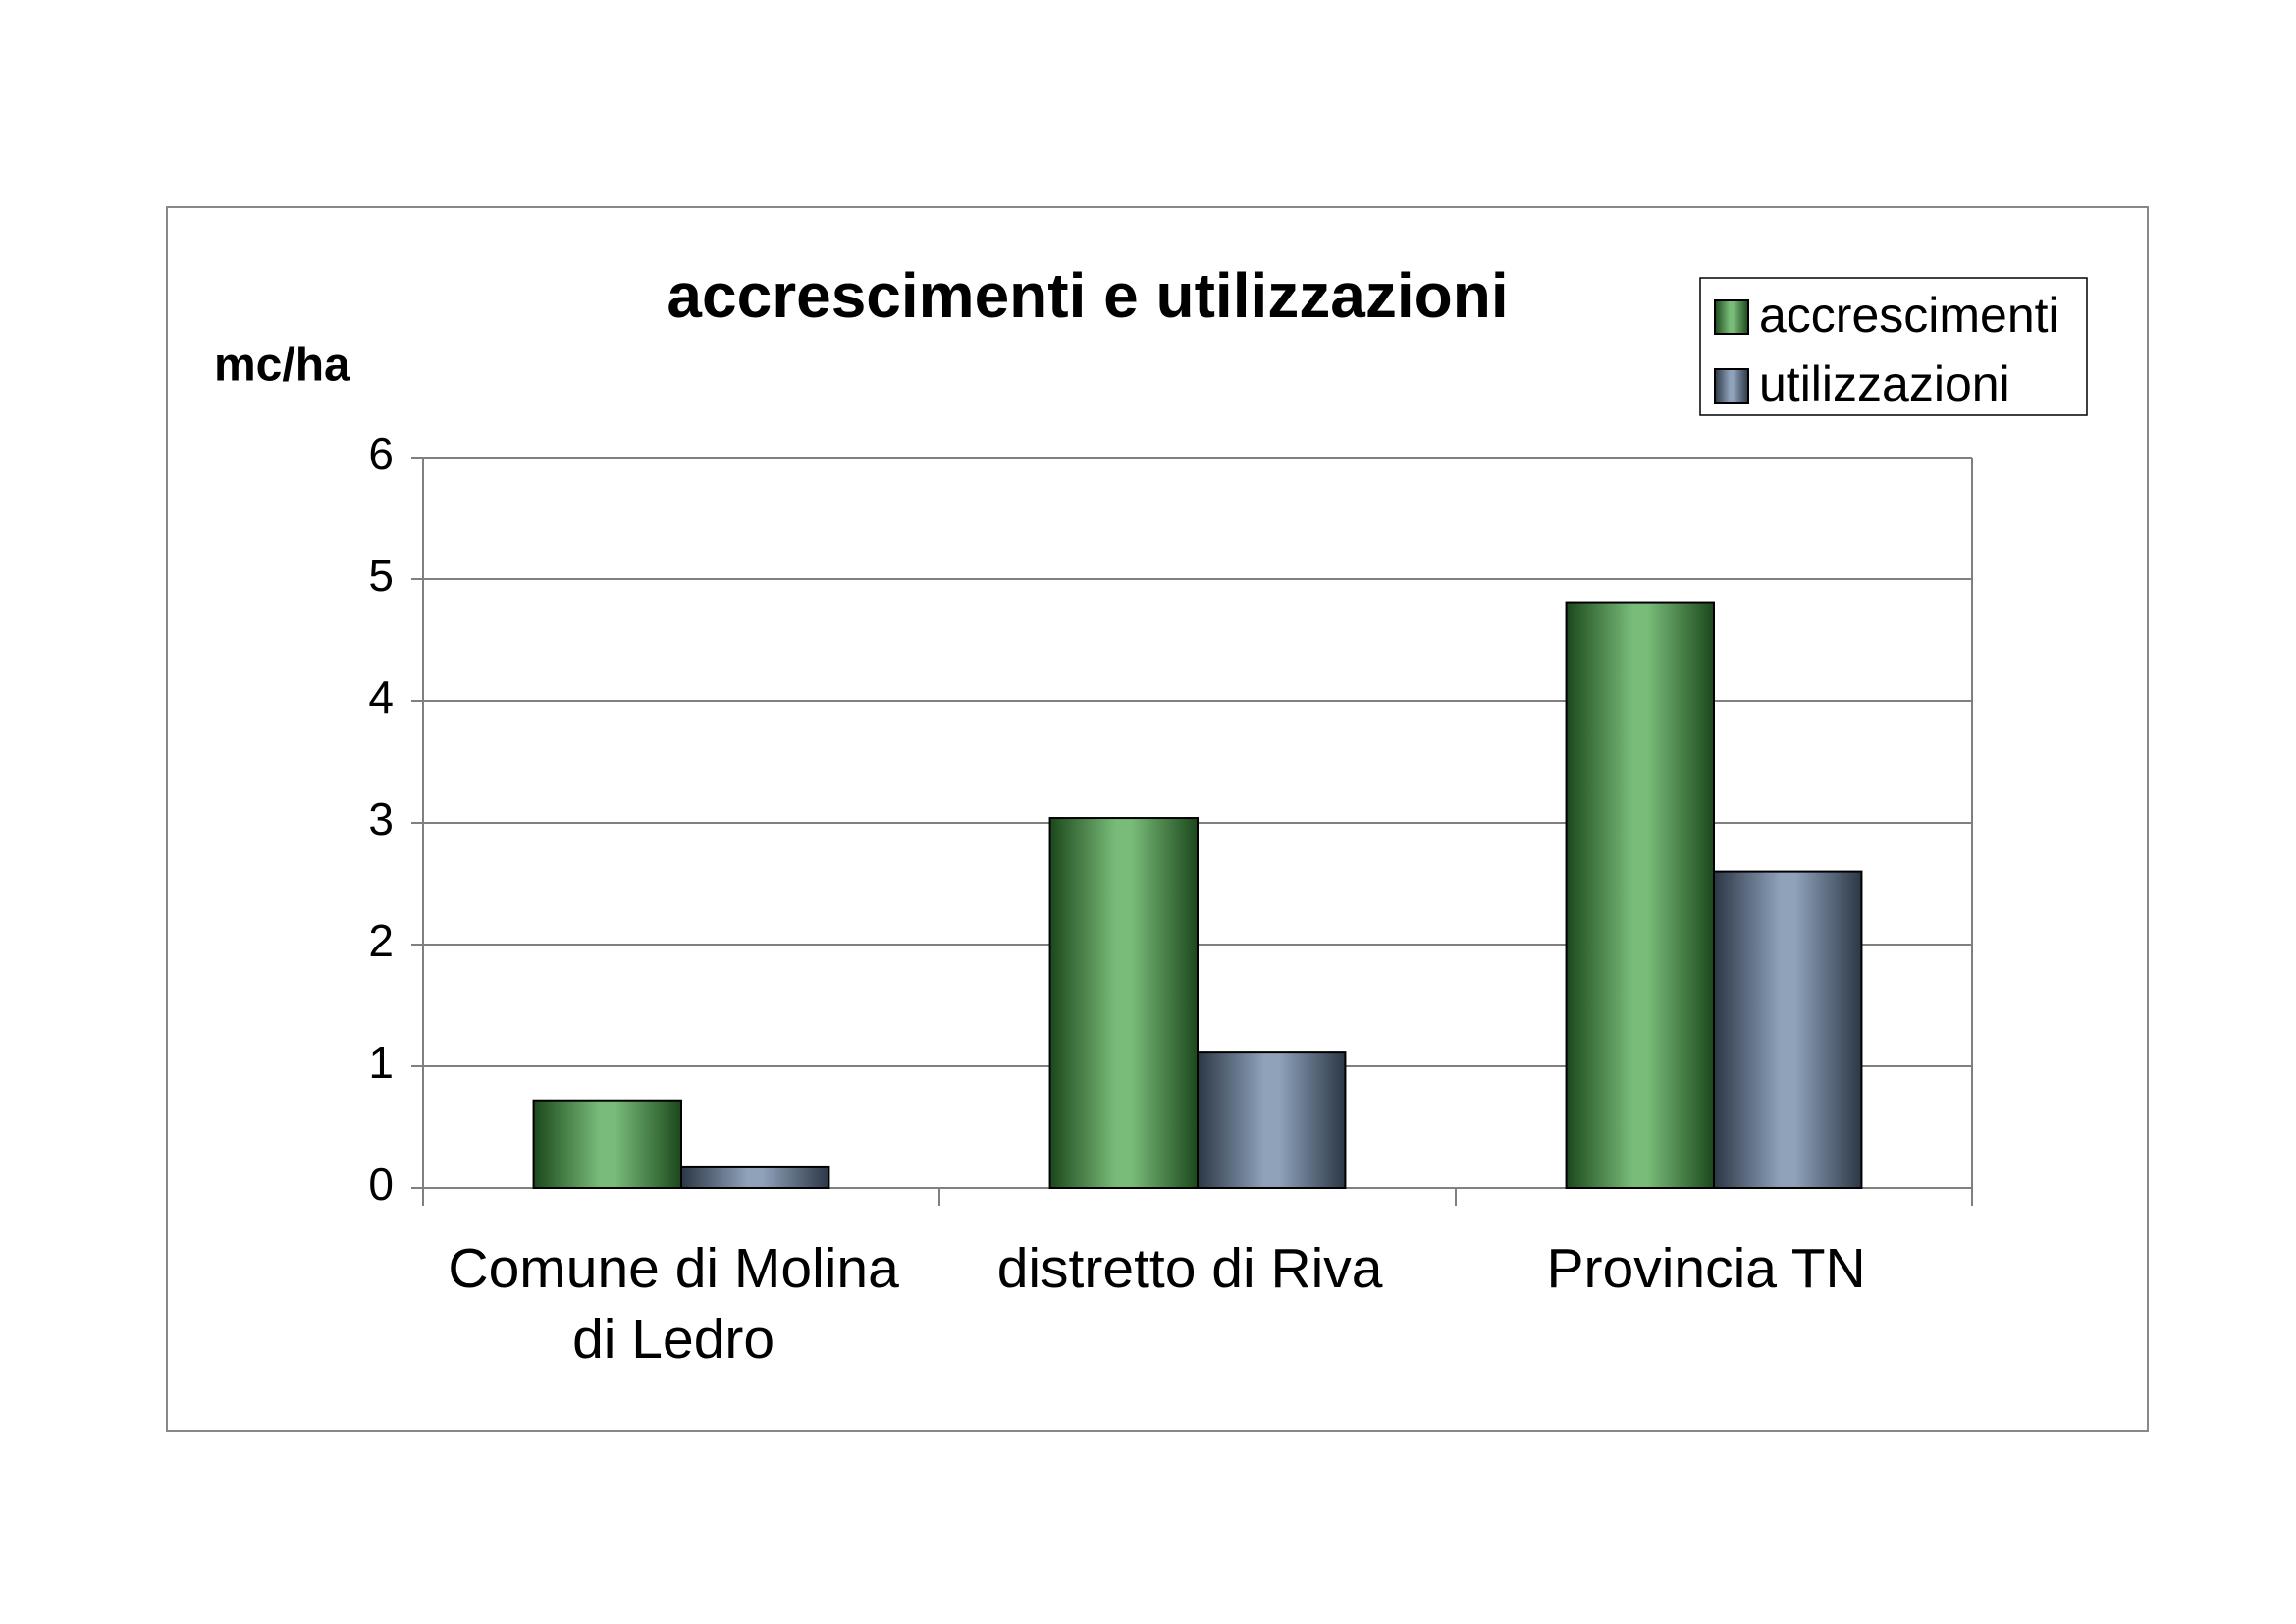  Describe the element at coordinates (1884, 383) in the screenshot. I see `legend-label: utilizzazioni` at that location.